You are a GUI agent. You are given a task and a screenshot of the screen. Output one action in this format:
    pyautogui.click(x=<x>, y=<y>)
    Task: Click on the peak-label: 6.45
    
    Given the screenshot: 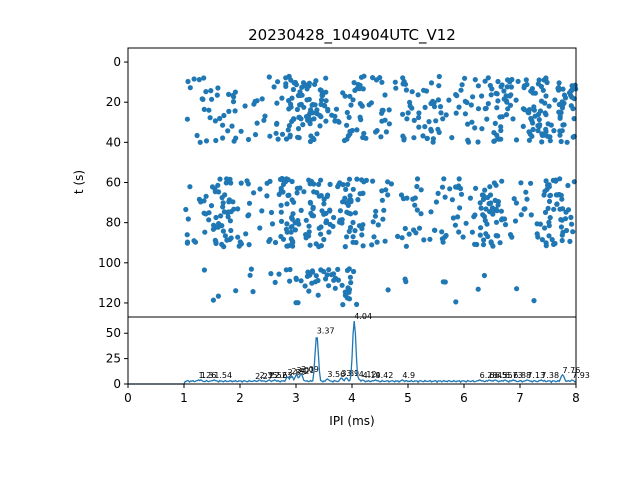 What is the action you would take?
    pyautogui.click(x=498, y=375)
    